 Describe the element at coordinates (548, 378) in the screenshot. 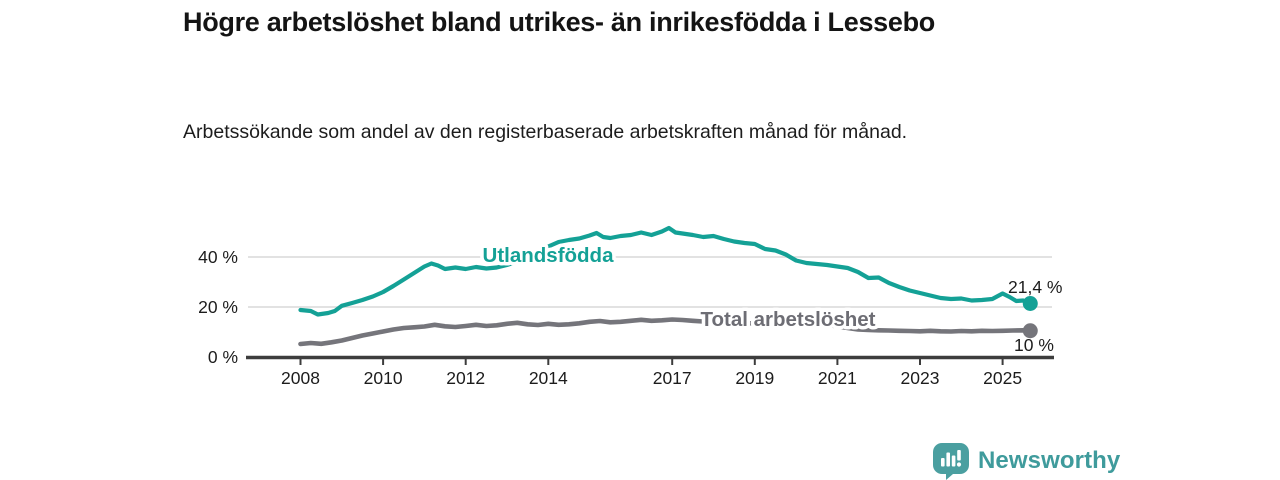

I see `x-tick-label: 2014` at that location.